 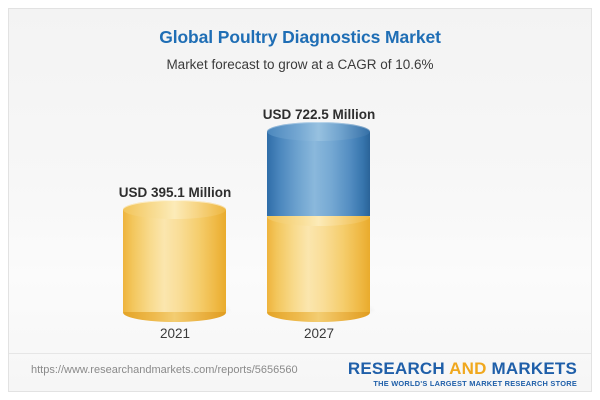 I want to click on cylinder-body-2021, so click(x=174, y=260).